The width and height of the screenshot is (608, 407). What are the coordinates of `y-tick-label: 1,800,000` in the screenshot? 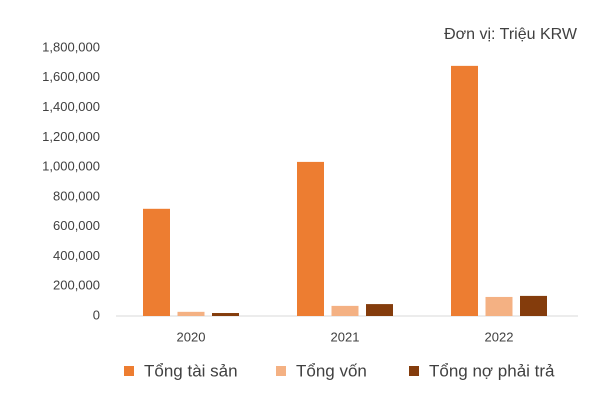 It's located at (71, 46).